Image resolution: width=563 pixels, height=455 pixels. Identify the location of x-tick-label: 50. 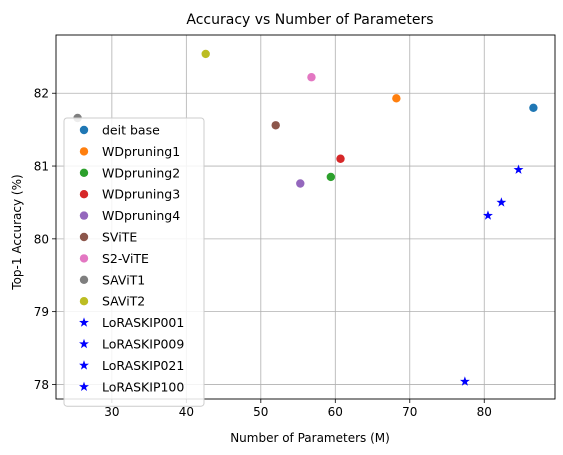
(260, 412).